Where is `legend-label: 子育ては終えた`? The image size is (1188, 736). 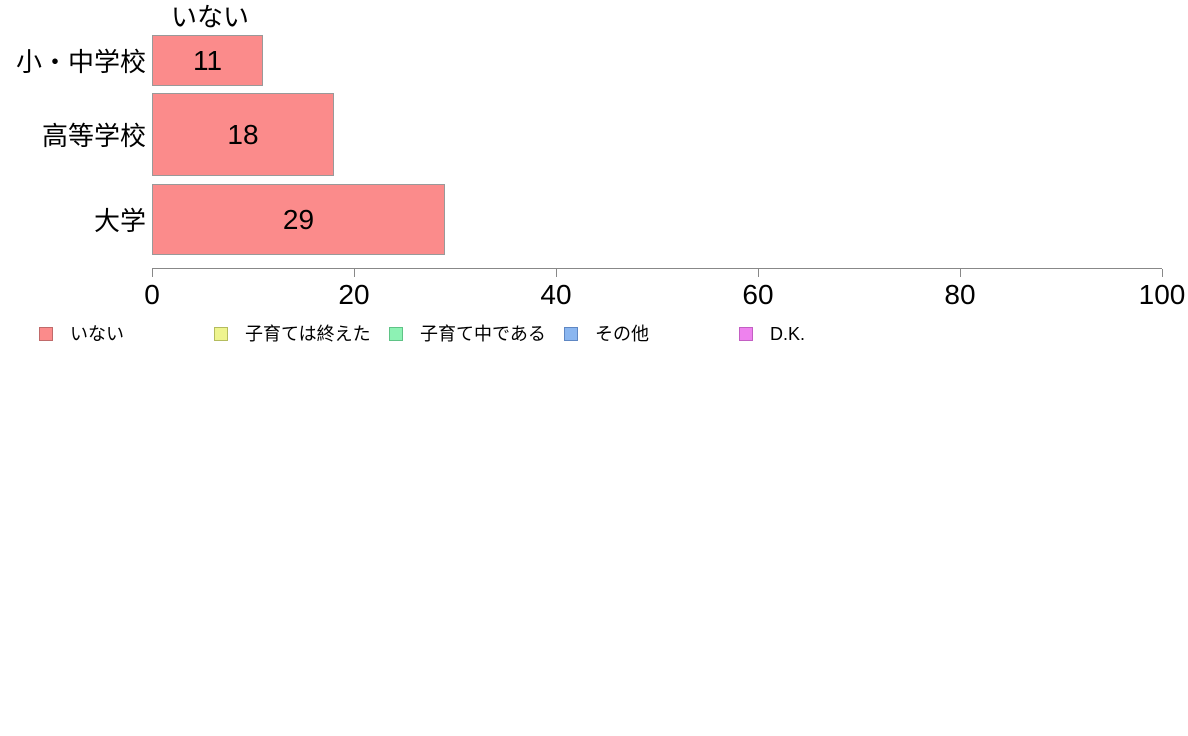
legend-label: 子育ては終えた is located at coordinates (308, 334).